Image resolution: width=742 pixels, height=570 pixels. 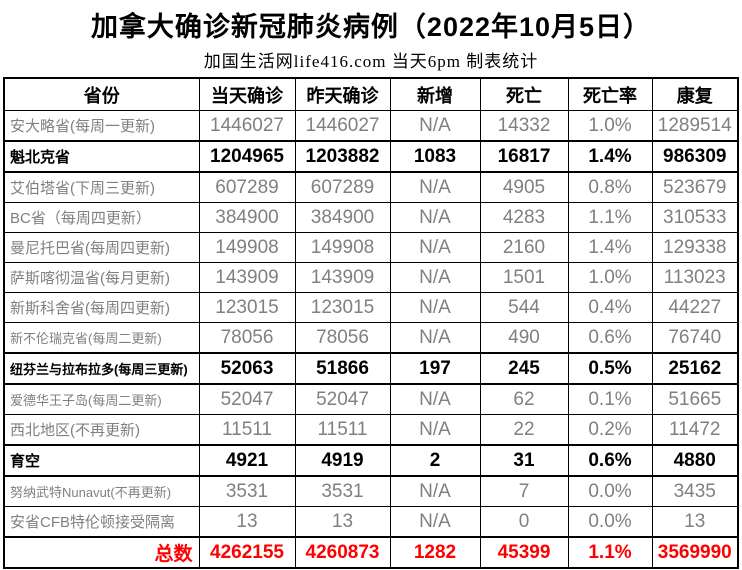 I want to click on today-cell: 52047, so click(x=247, y=399).